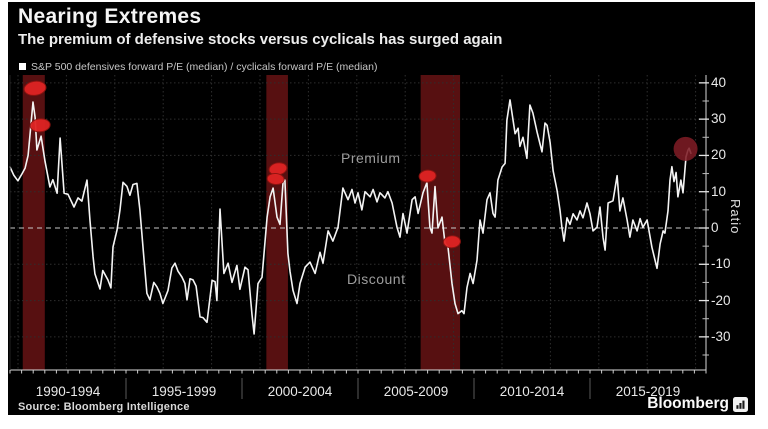 The width and height of the screenshot is (768, 429). Describe the element at coordinates (719, 119) in the screenshot. I see `y-axis-tick-label: 30` at that location.